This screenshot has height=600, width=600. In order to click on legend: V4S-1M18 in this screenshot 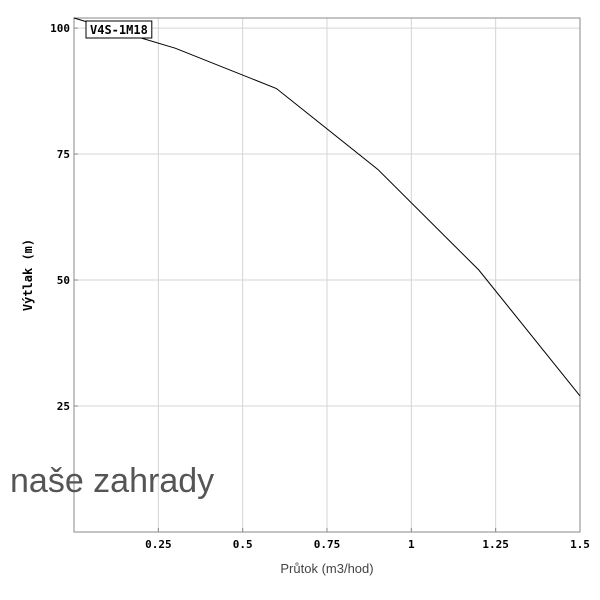, I will do `click(119, 29)`.